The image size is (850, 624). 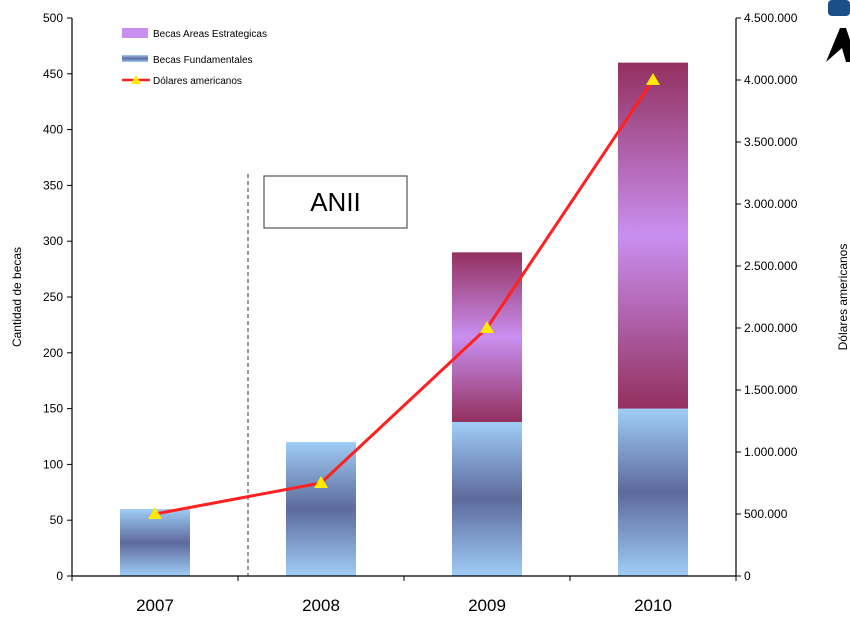 I want to click on right-tick-label: 2.500.000, so click(x=771, y=266).